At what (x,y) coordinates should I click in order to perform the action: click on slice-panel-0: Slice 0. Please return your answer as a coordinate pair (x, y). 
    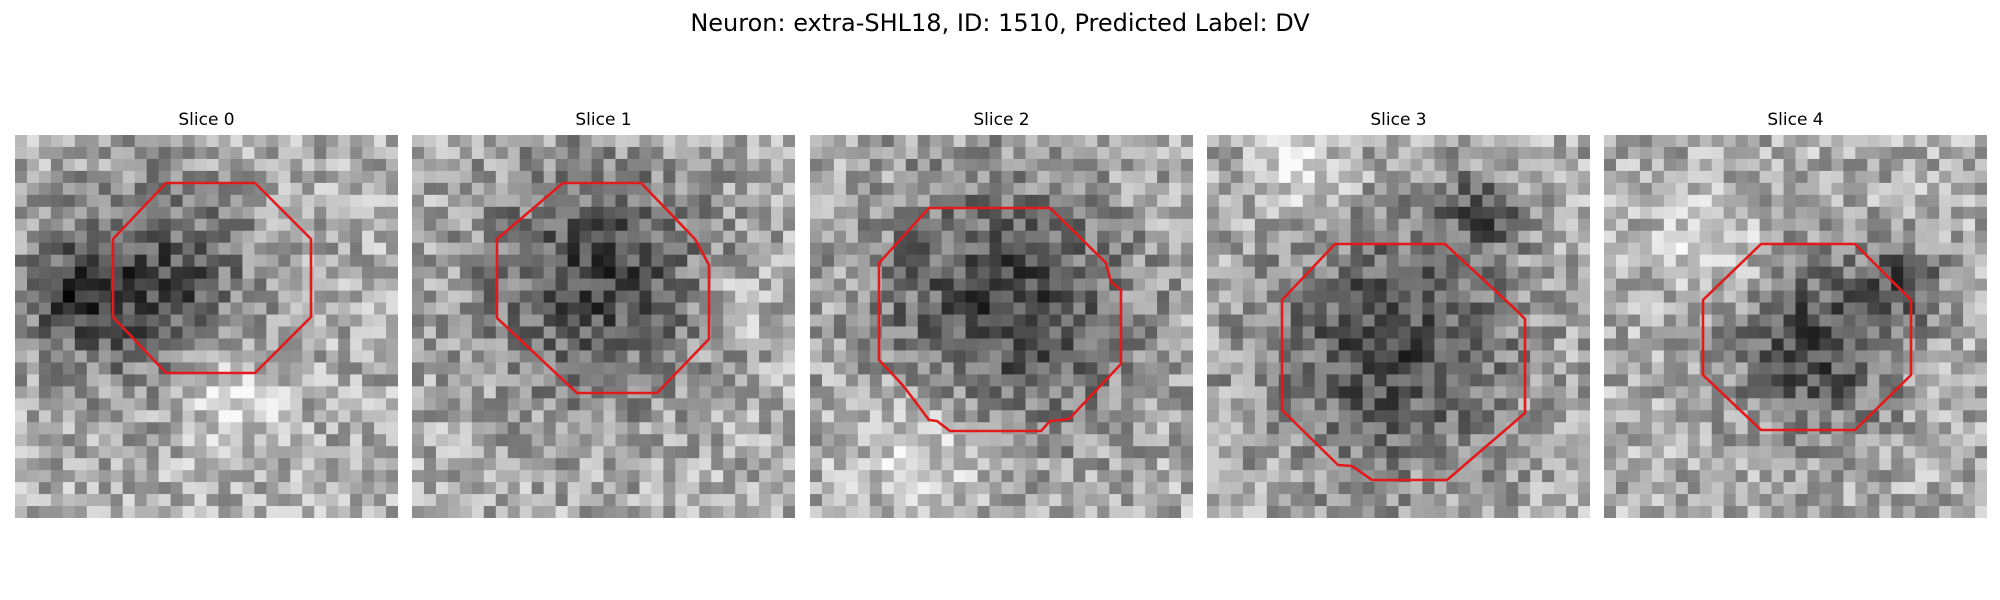
    Looking at the image, I should click on (206, 313).